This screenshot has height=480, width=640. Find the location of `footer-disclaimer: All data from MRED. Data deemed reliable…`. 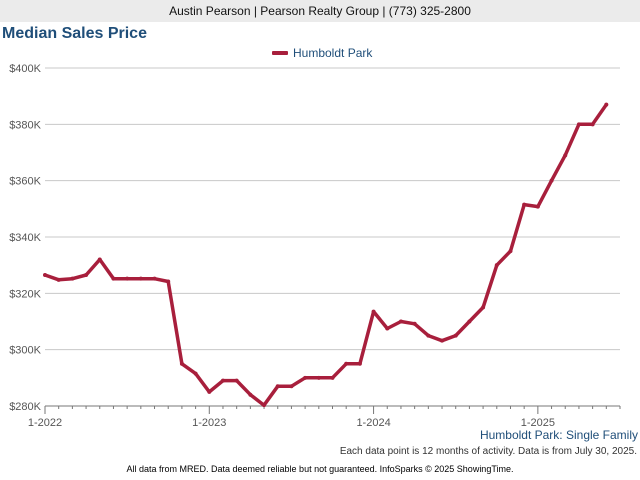

footer-disclaimer: All data from MRED. Data deemed reliable… is located at coordinates (320, 469).